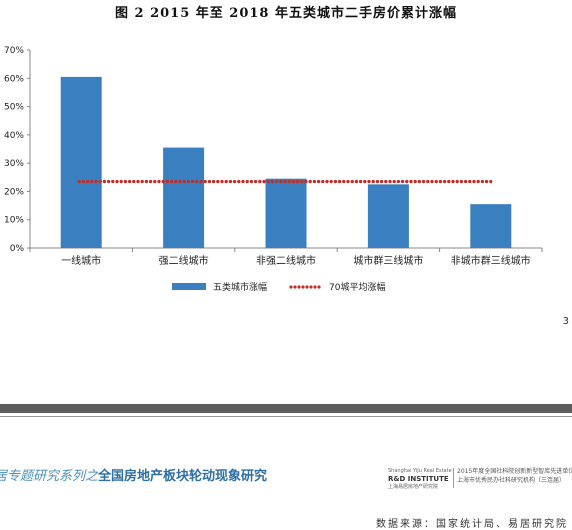 The image size is (572, 530). I want to click on x-category-label: 非城市群三线城市, so click(491, 260).